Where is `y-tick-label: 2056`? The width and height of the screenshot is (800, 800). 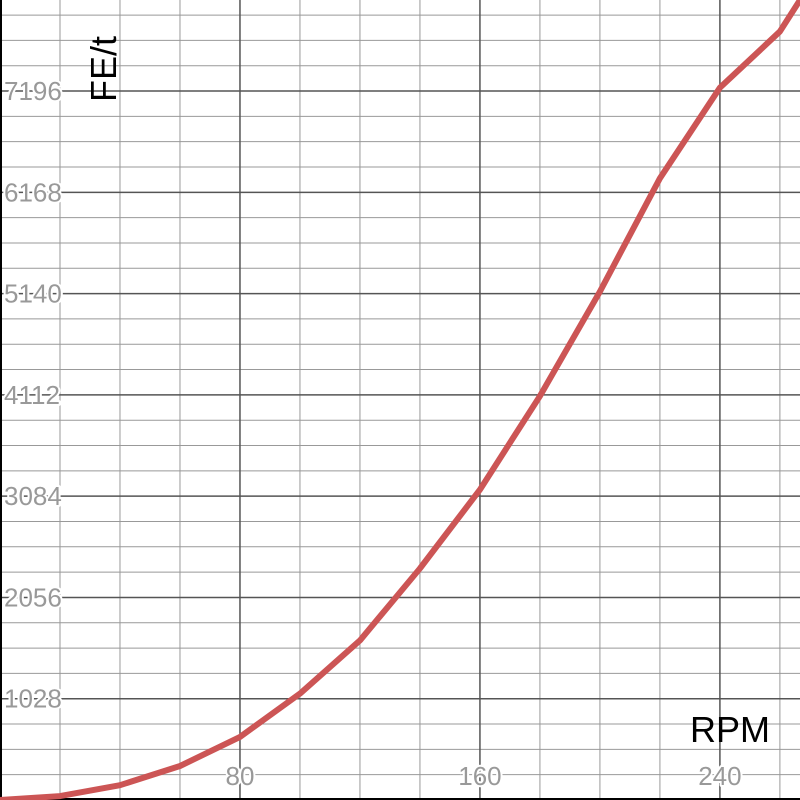 y-tick-label: 2056 is located at coordinates (33, 597).